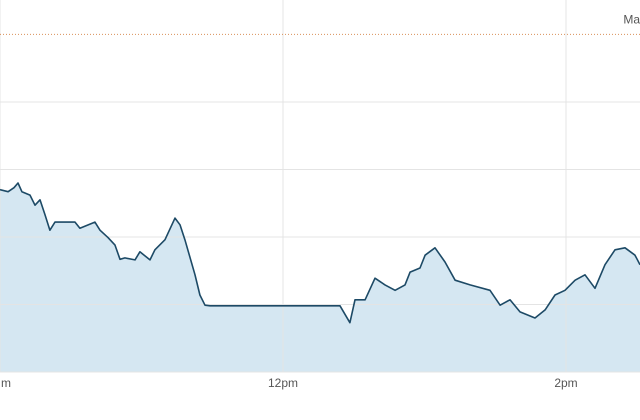  Describe the element at coordinates (631, 20) in the screenshot. I see `reference-label: Ma` at that location.